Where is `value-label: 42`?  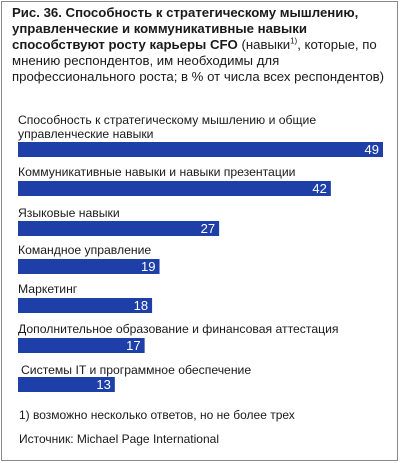 value-label: 42 is located at coordinates (319, 188).